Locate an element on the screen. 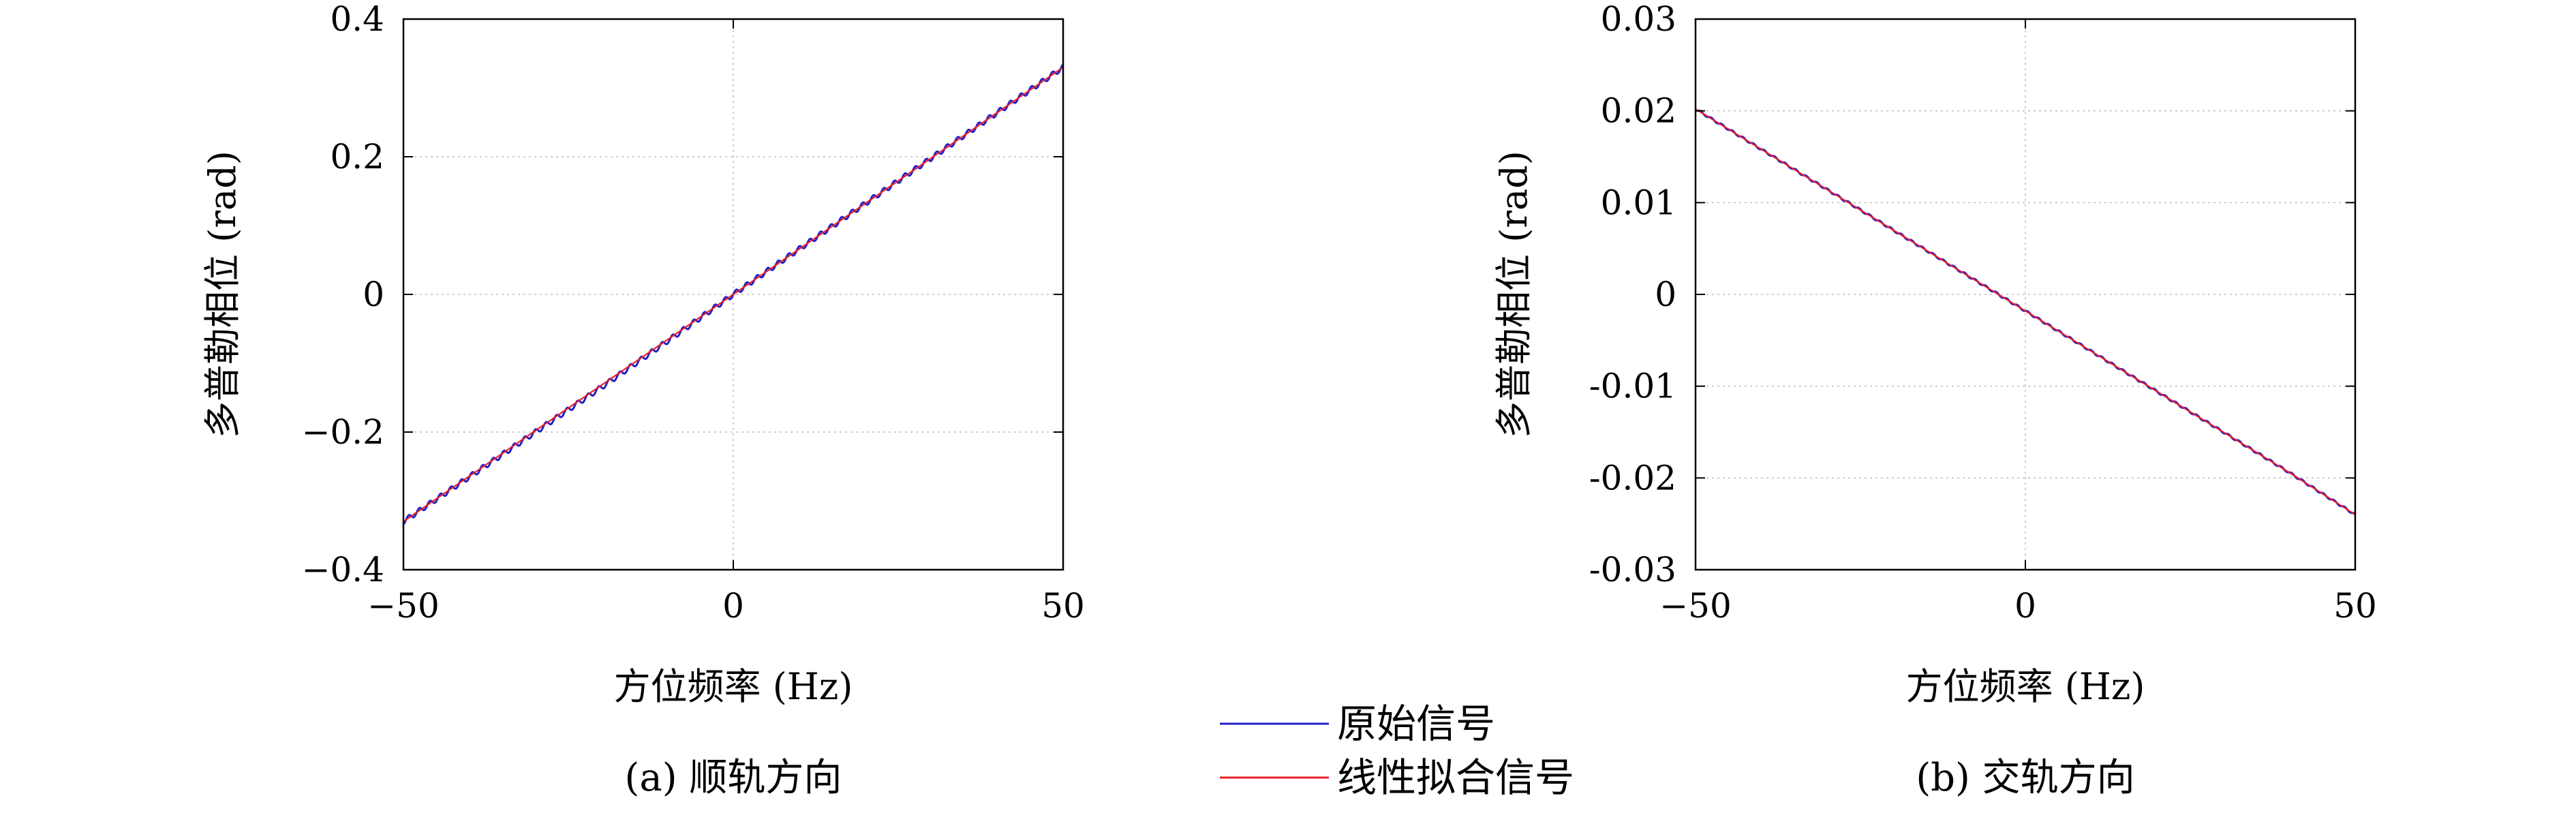 The height and width of the screenshot is (813, 2576). chart-a-xtick-label-1: 0 is located at coordinates (733, 606).